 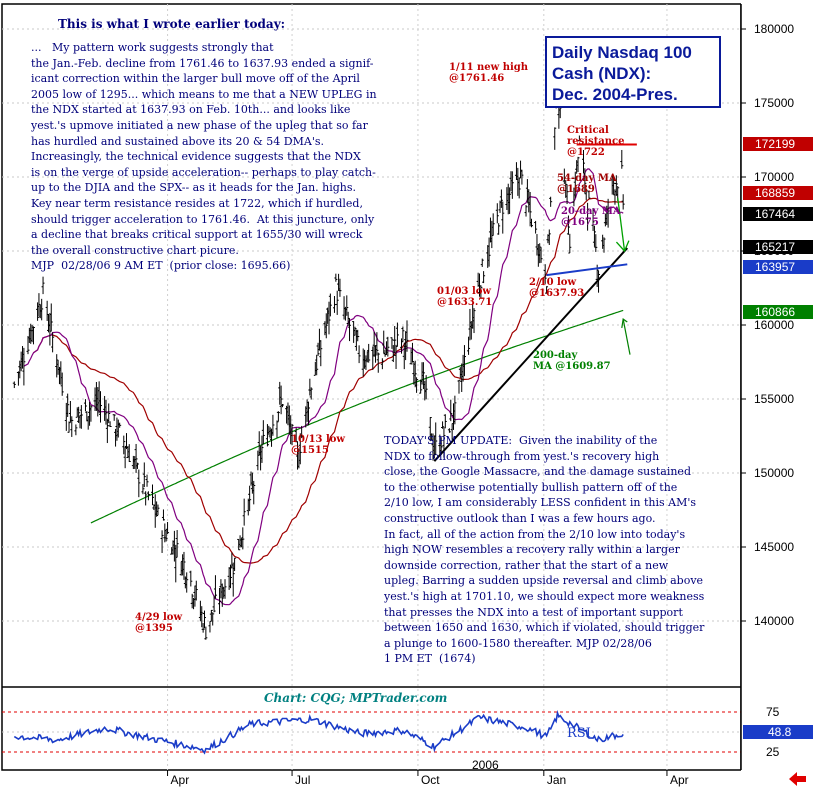 I want to click on price-tags: 172199 168859 167464 165217 163957 160866 48.8, so click(x=778, y=438).